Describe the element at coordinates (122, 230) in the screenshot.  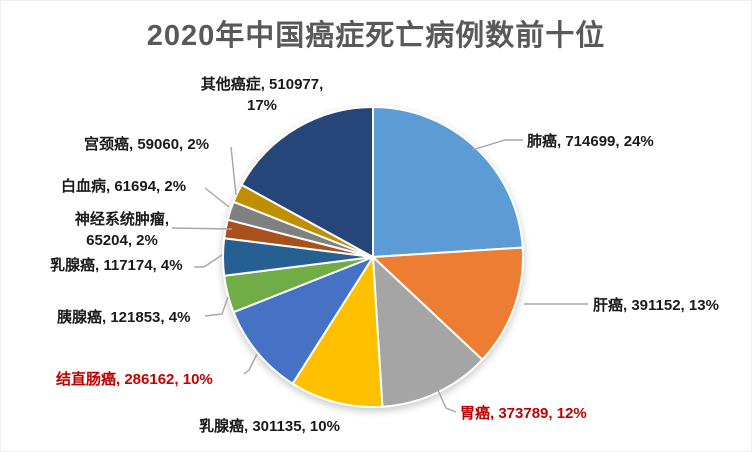
I see `pie-label-7-神经系统肿瘤: 神经系统肿瘤, 65204, 2%` at that location.